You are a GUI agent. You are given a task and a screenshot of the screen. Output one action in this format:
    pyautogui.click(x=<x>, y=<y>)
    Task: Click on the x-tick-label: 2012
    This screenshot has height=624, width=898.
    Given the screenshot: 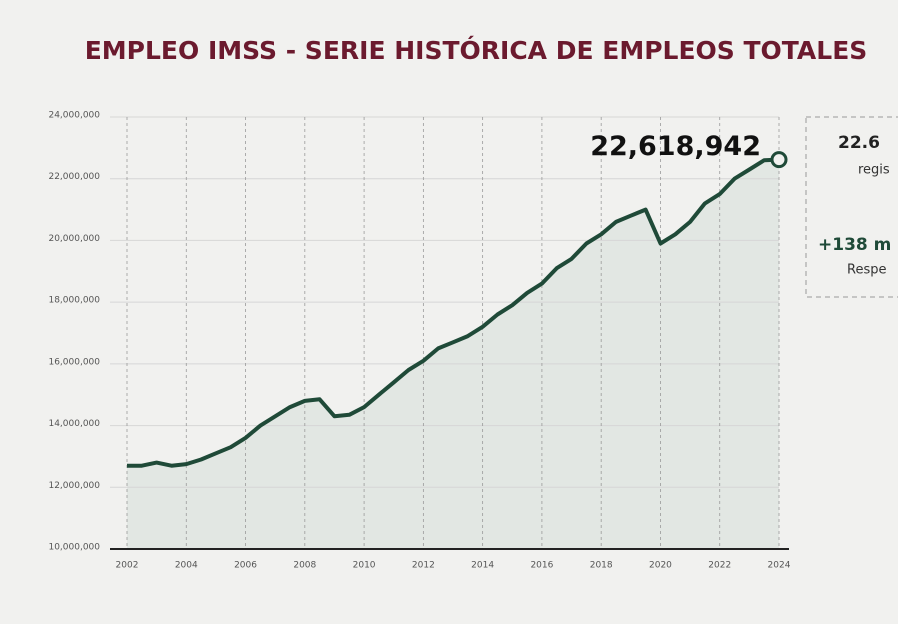 What is the action you would take?
    pyautogui.click(x=423, y=566)
    